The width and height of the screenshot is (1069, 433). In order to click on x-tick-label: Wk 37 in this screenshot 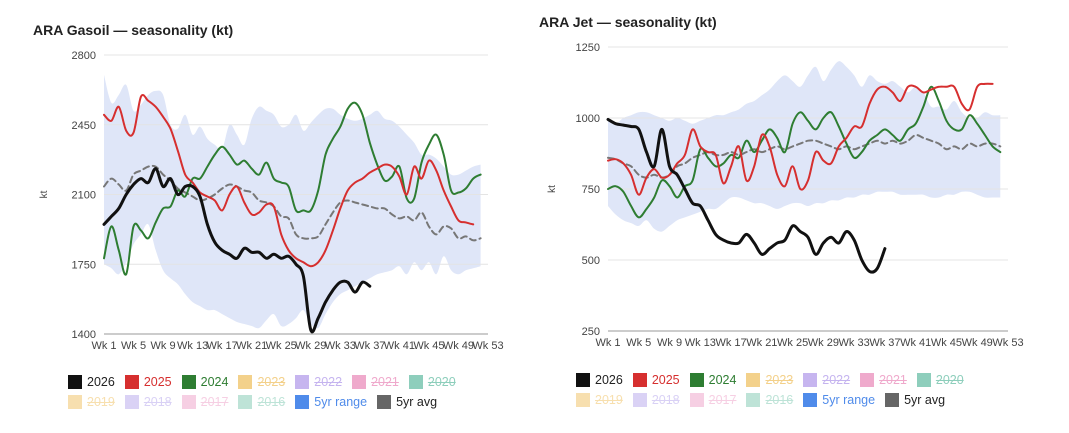, I will do `click(369, 346)`.